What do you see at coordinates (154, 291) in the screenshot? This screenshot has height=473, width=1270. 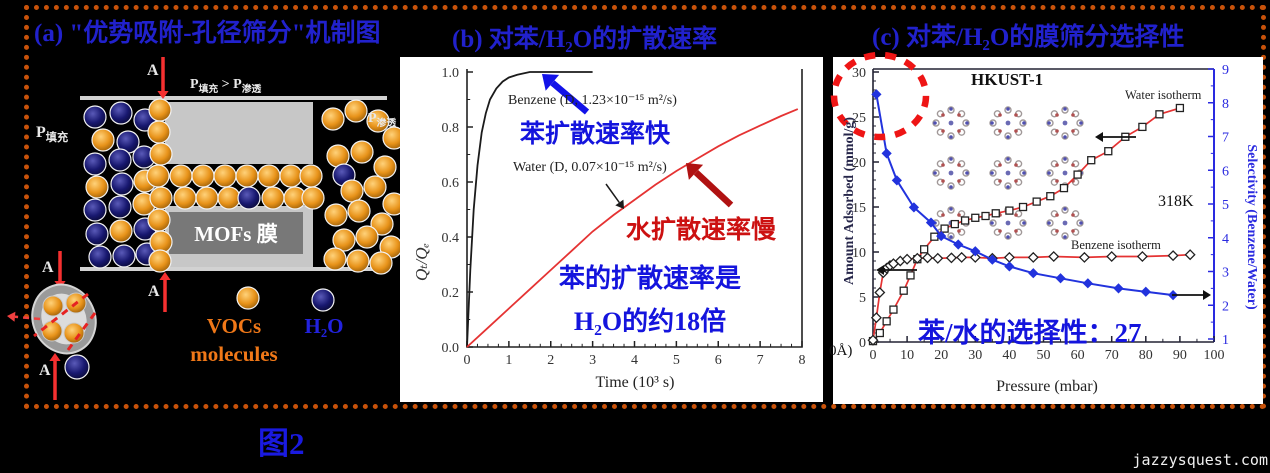 I see `section-a-bottom: A` at bounding box center [154, 291].